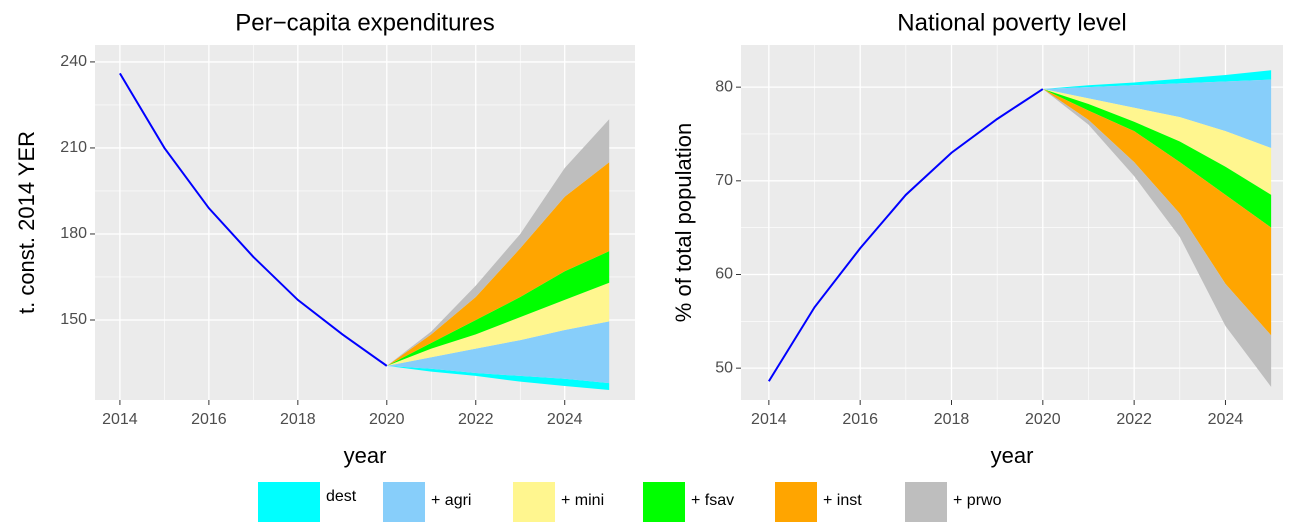  What do you see at coordinates (73, 61) in the screenshot?
I see `y-tick-label: 240` at bounding box center [73, 61].